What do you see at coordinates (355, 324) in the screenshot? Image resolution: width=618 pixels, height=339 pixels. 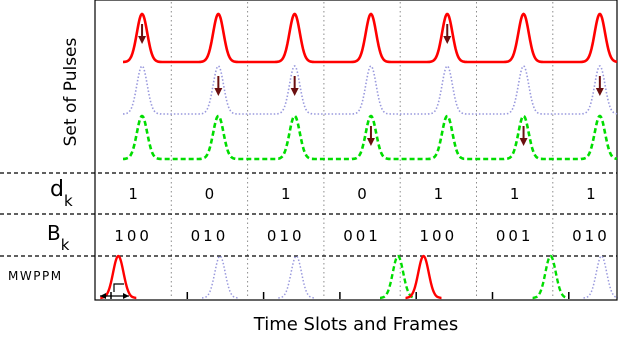 I see `x-axis-label: Time Slots and Frames` at bounding box center [355, 324].